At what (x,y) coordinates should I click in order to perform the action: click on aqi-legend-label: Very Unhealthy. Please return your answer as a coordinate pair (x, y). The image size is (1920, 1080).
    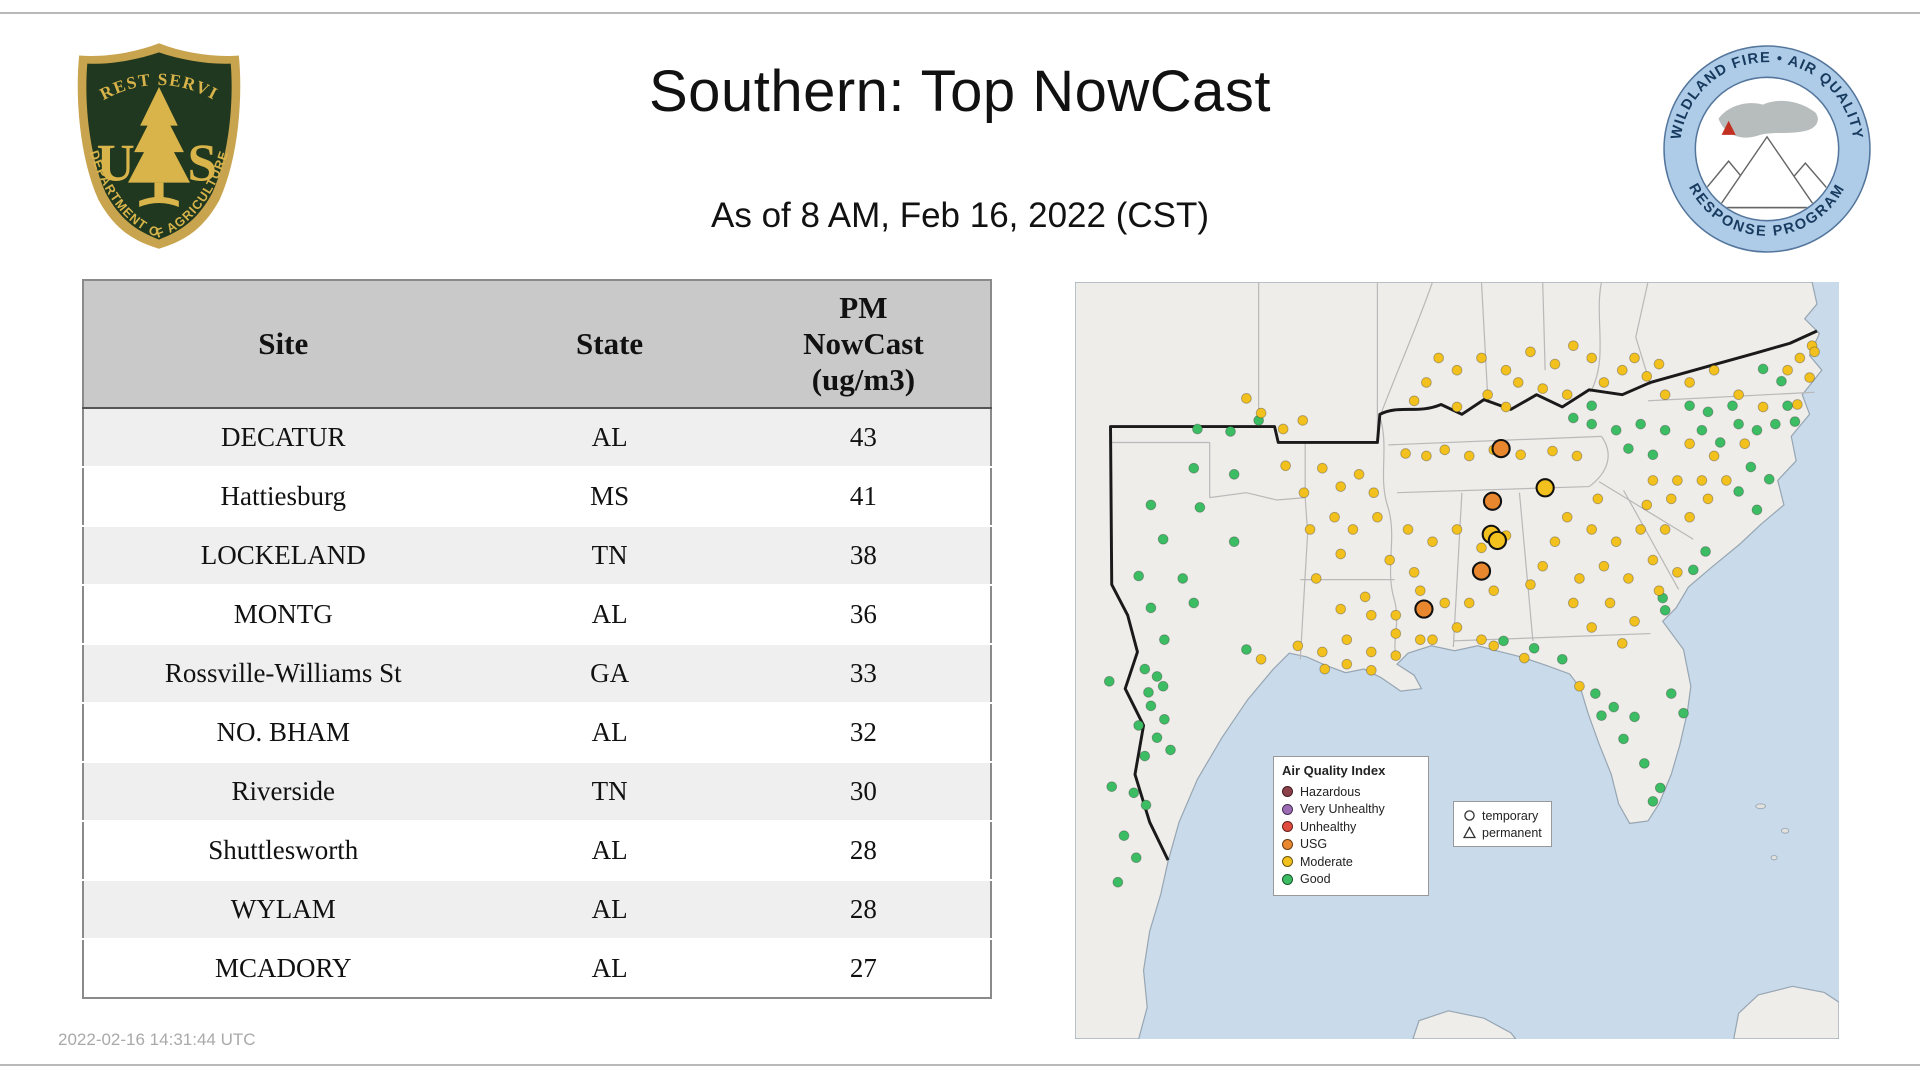
    Looking at the image, I should click on (1342, 809).